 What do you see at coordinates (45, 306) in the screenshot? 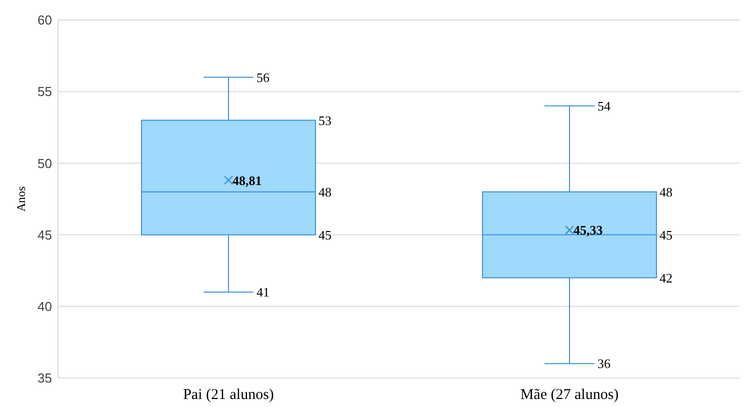
I see `y-tick-label: 40` at bounding box center [45, 306].